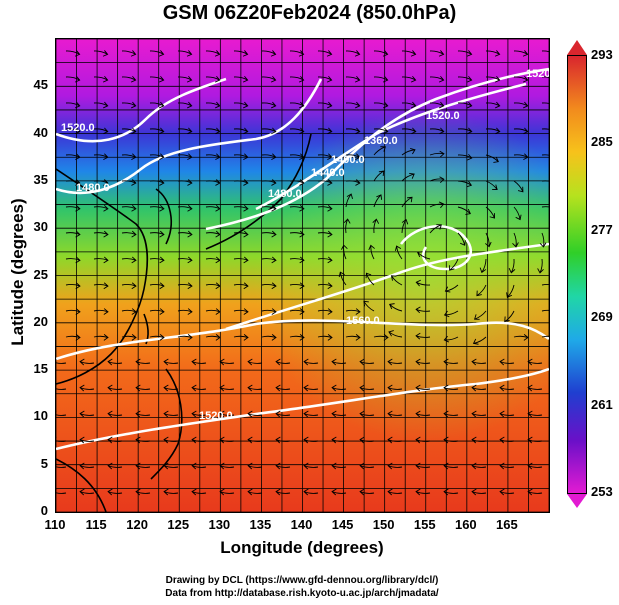 The width and height of the screenshot is (619, 605). What do you see at coordinates (219, 524) in the screenshot?
I see `x-tick-label: 130` at bounding box center [219, 524].